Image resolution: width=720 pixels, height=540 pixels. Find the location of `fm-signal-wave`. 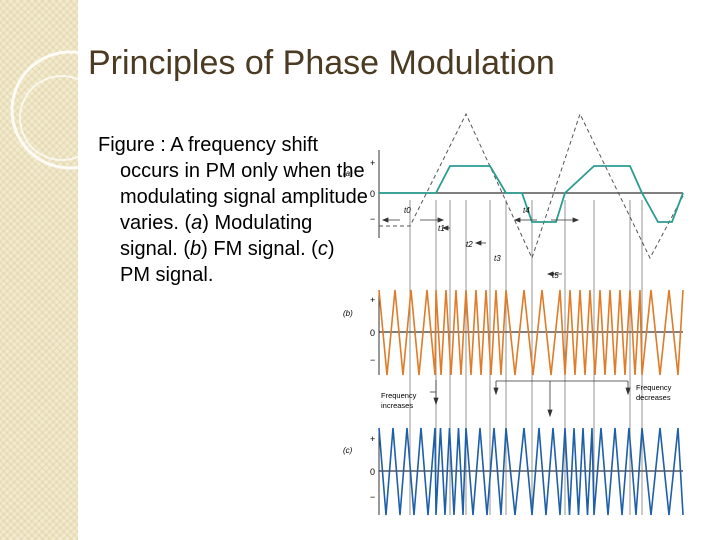

fm-signal-wave is located at coordinates (531, 332).